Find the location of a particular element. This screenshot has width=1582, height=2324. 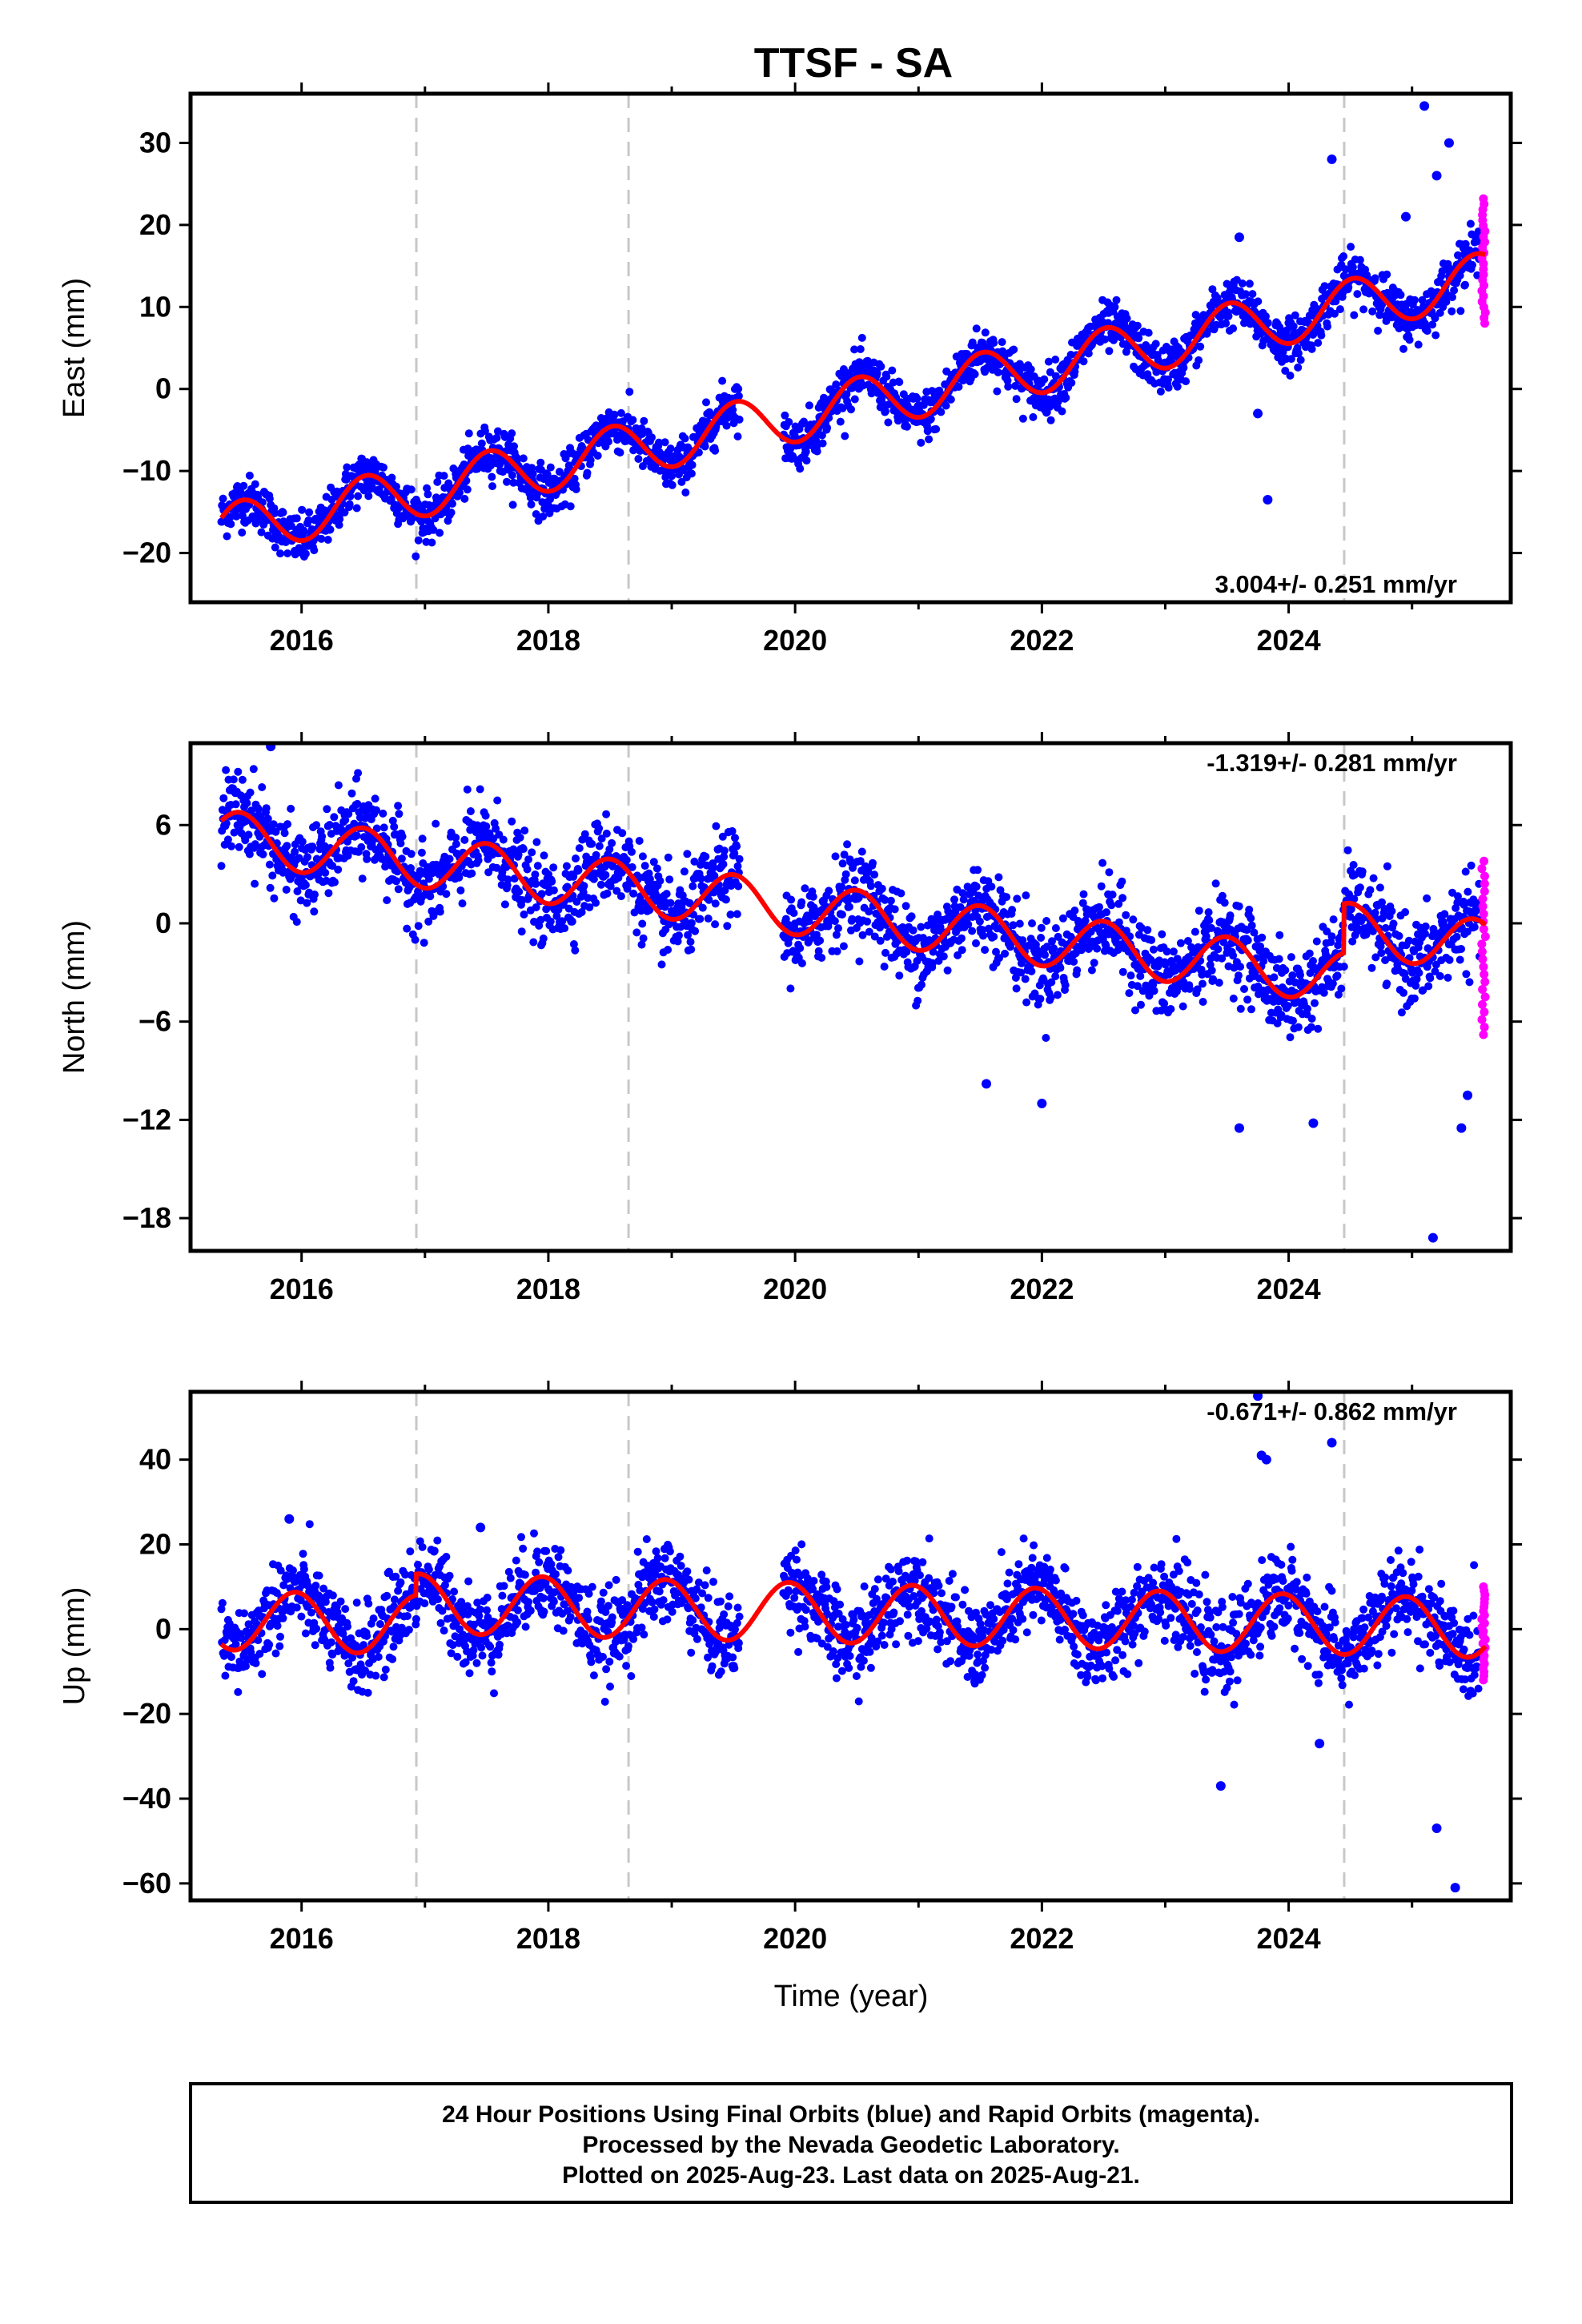

y-tick-label: 0 is located at coordinates (163, 388).